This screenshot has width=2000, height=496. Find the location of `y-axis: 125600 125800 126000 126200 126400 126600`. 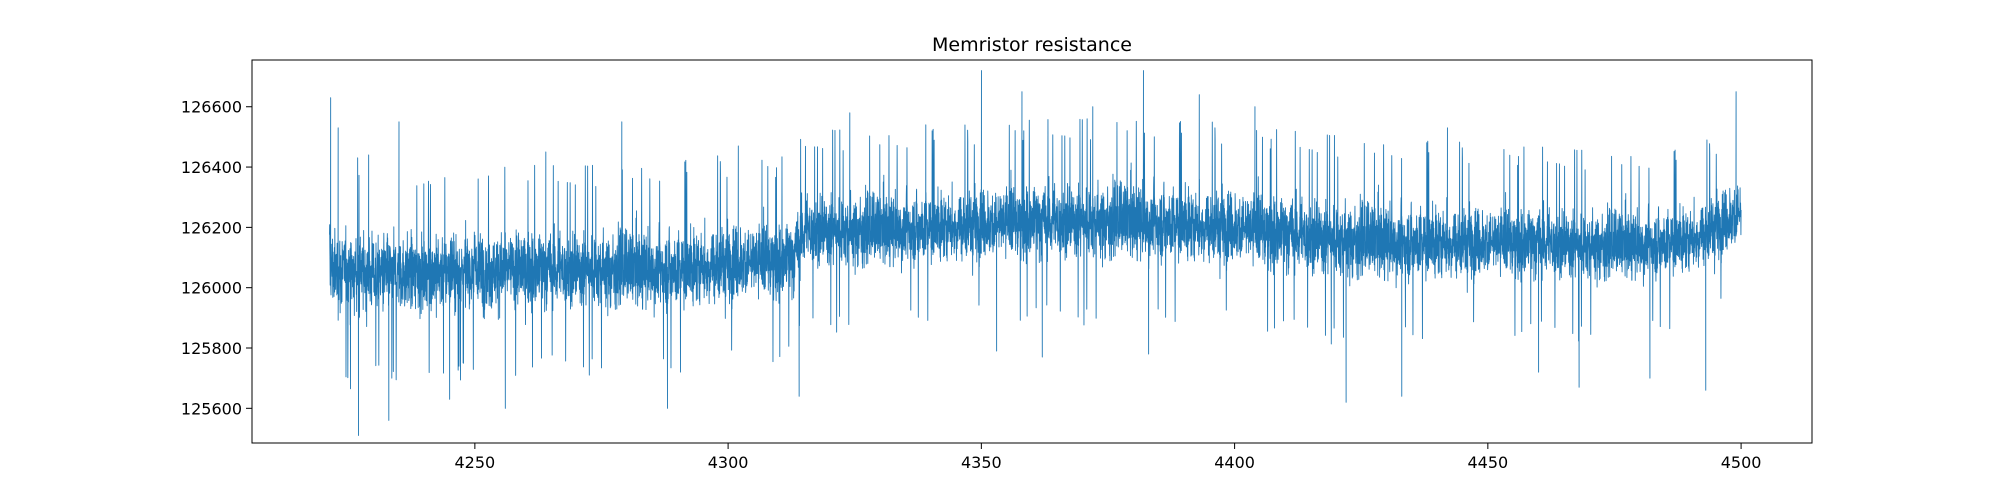

y-axis: 125600 125800 126000 126200 126400 126600 is located at coordinates (216, 258).